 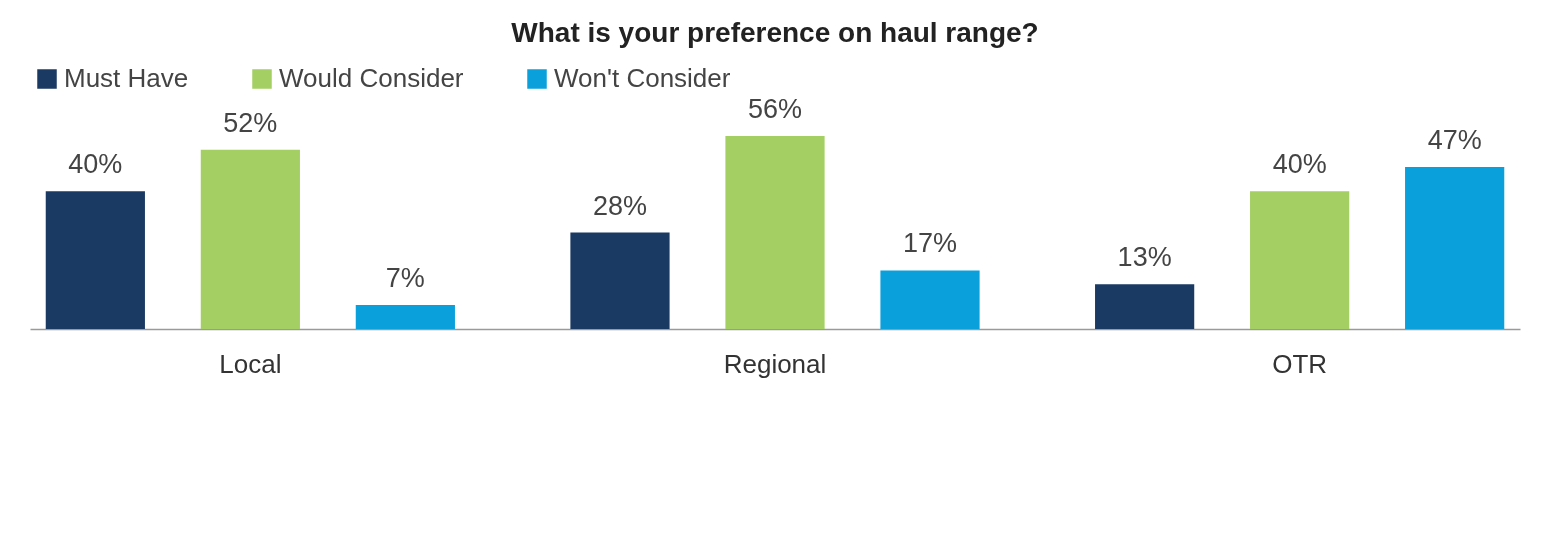 What do you see at coordinates (642, 78) in the screenshot?
I see `legend-label: Won't Consider` at bounding box center [642, 78].